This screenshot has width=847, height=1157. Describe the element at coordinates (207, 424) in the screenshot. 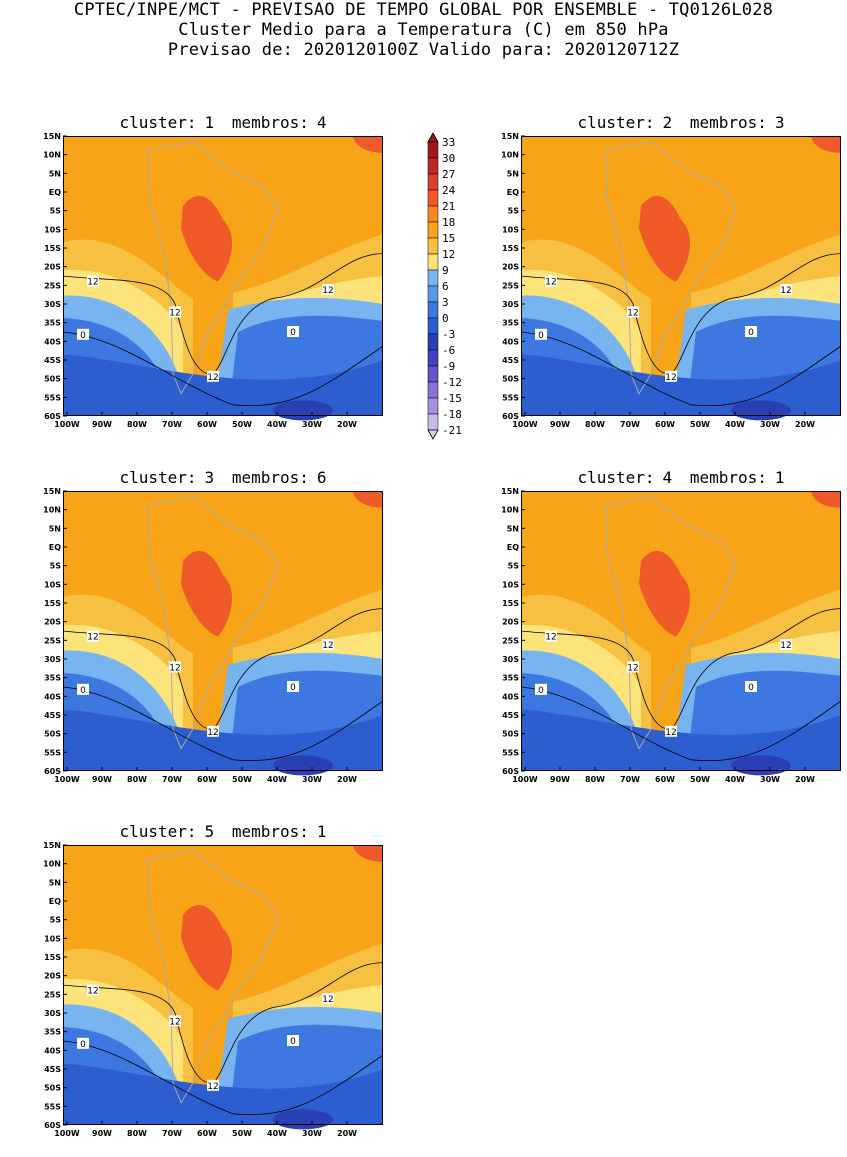

I see `lon-tick-label: 60W` at that location.